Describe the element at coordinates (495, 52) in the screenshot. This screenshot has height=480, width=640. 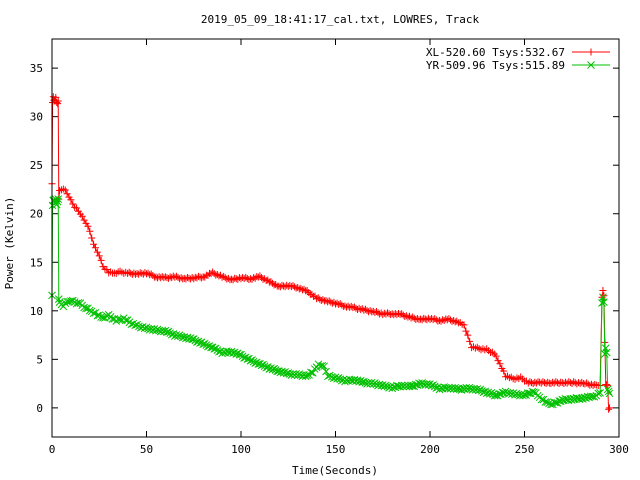
I see `legend-label: XL-520.60 Tsys:532.67` at that location.